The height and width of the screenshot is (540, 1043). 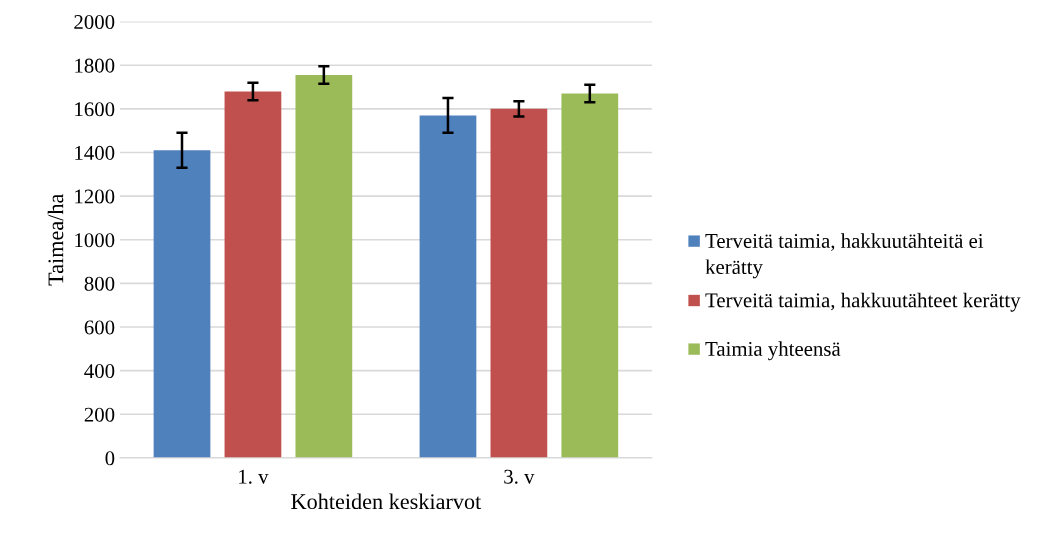 I want to click on y-tick-label: 1200, so click(x=95, y=196).